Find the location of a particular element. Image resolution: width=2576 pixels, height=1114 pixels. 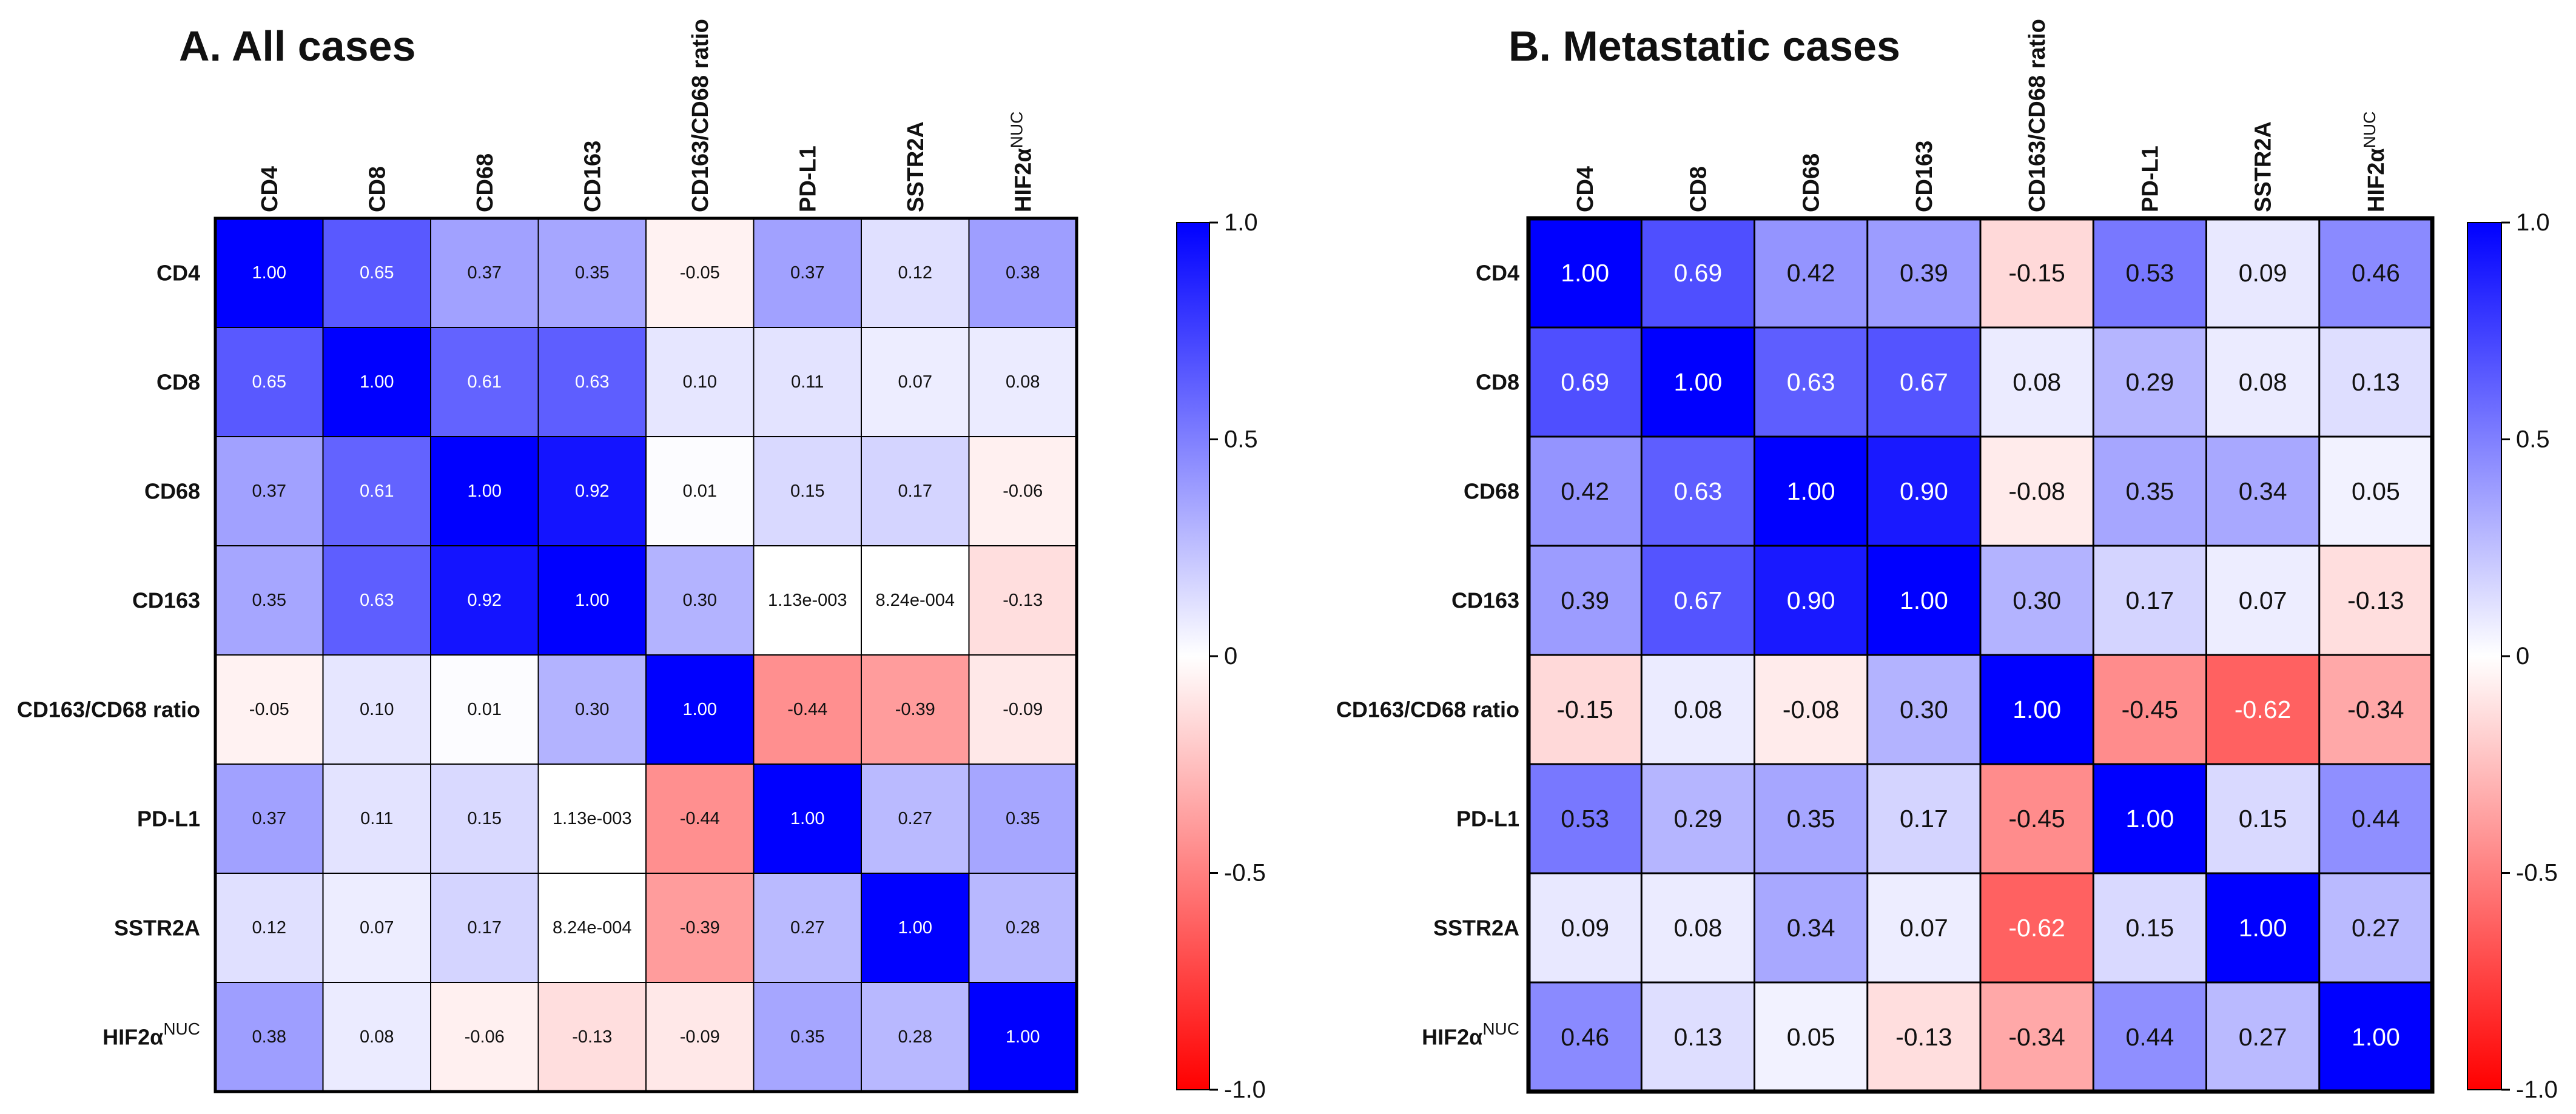

panel-a-row-label-sstr2a: SSTR2A is located at coordinates (157, 928).